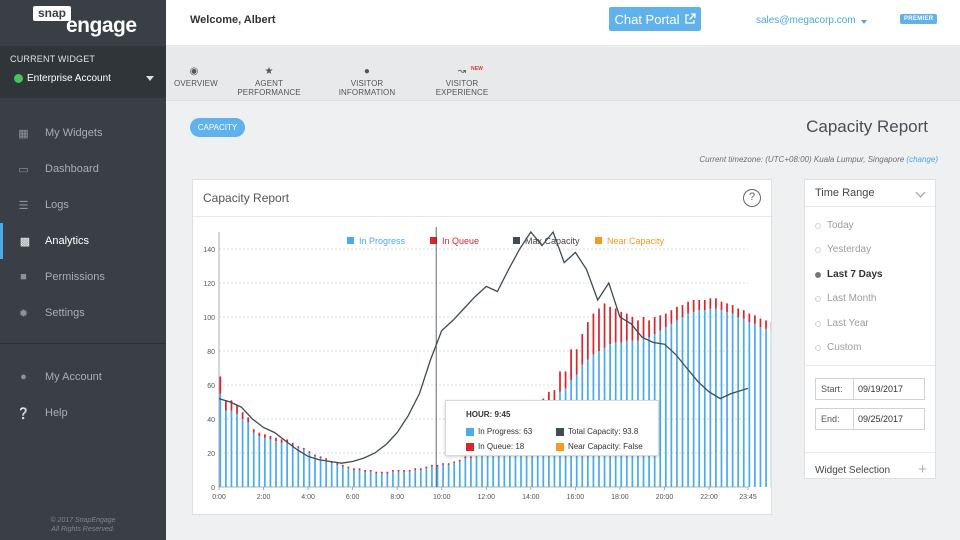 Image resolution: width=960 pixels, height=540 pixels. Describe the element at coordinates (709, 497) in the screenshot. I see `x-tick-label: 22:00` at that location.